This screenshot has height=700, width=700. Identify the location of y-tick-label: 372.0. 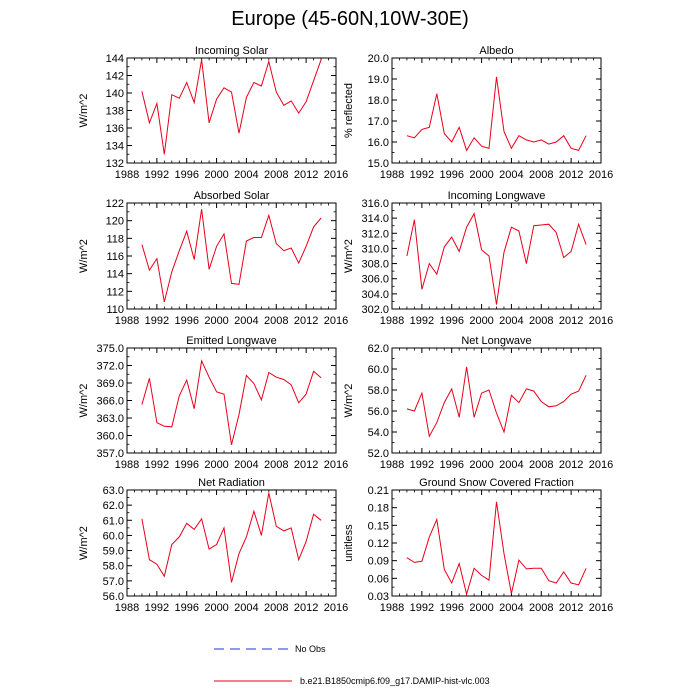
(110, 367).